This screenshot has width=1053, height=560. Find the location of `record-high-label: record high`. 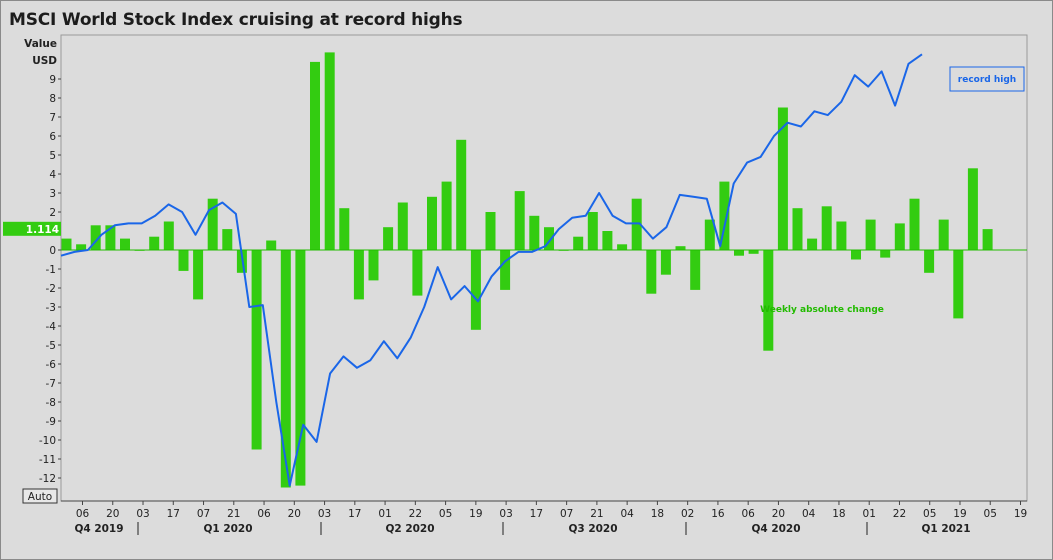

record-high-label: record high is located at coordinates (987, 80).